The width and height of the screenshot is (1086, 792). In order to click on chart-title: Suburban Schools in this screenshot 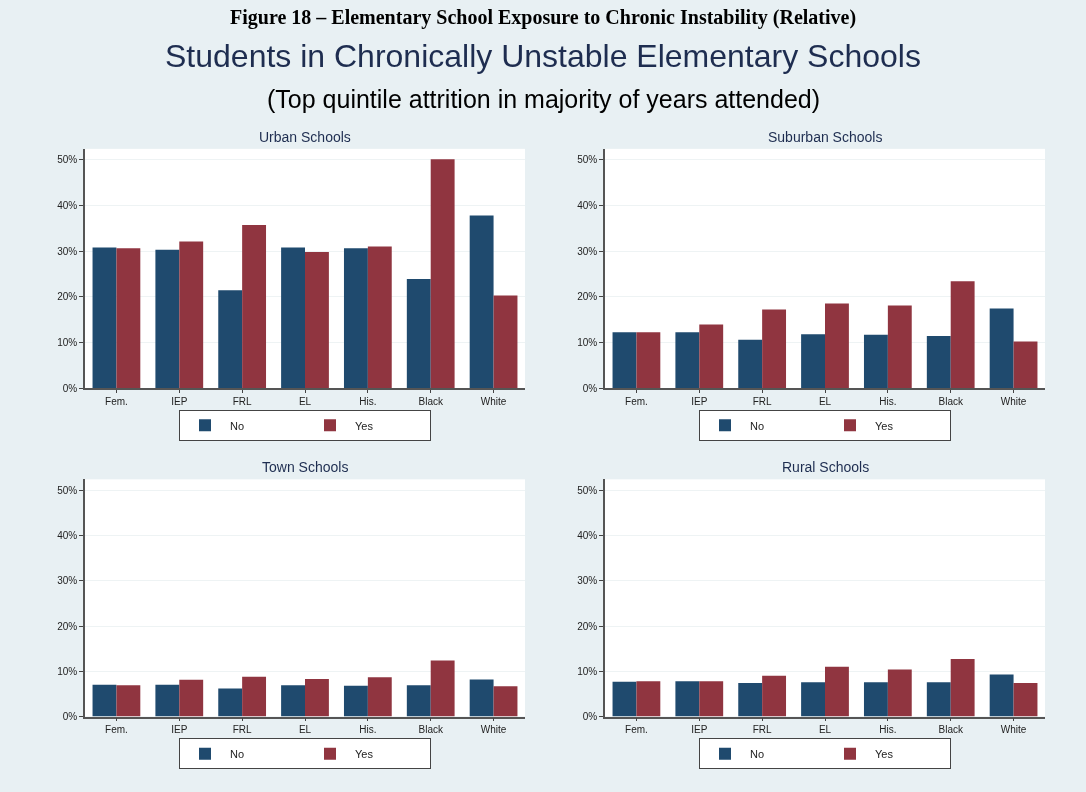, I will do `click(825, 137)`.